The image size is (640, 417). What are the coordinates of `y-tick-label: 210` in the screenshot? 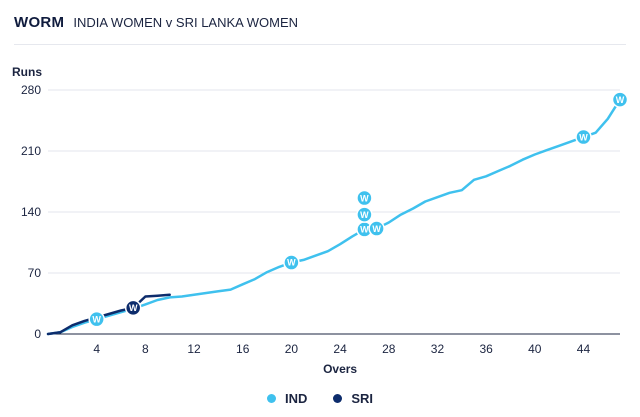 It's located at (31, 151).